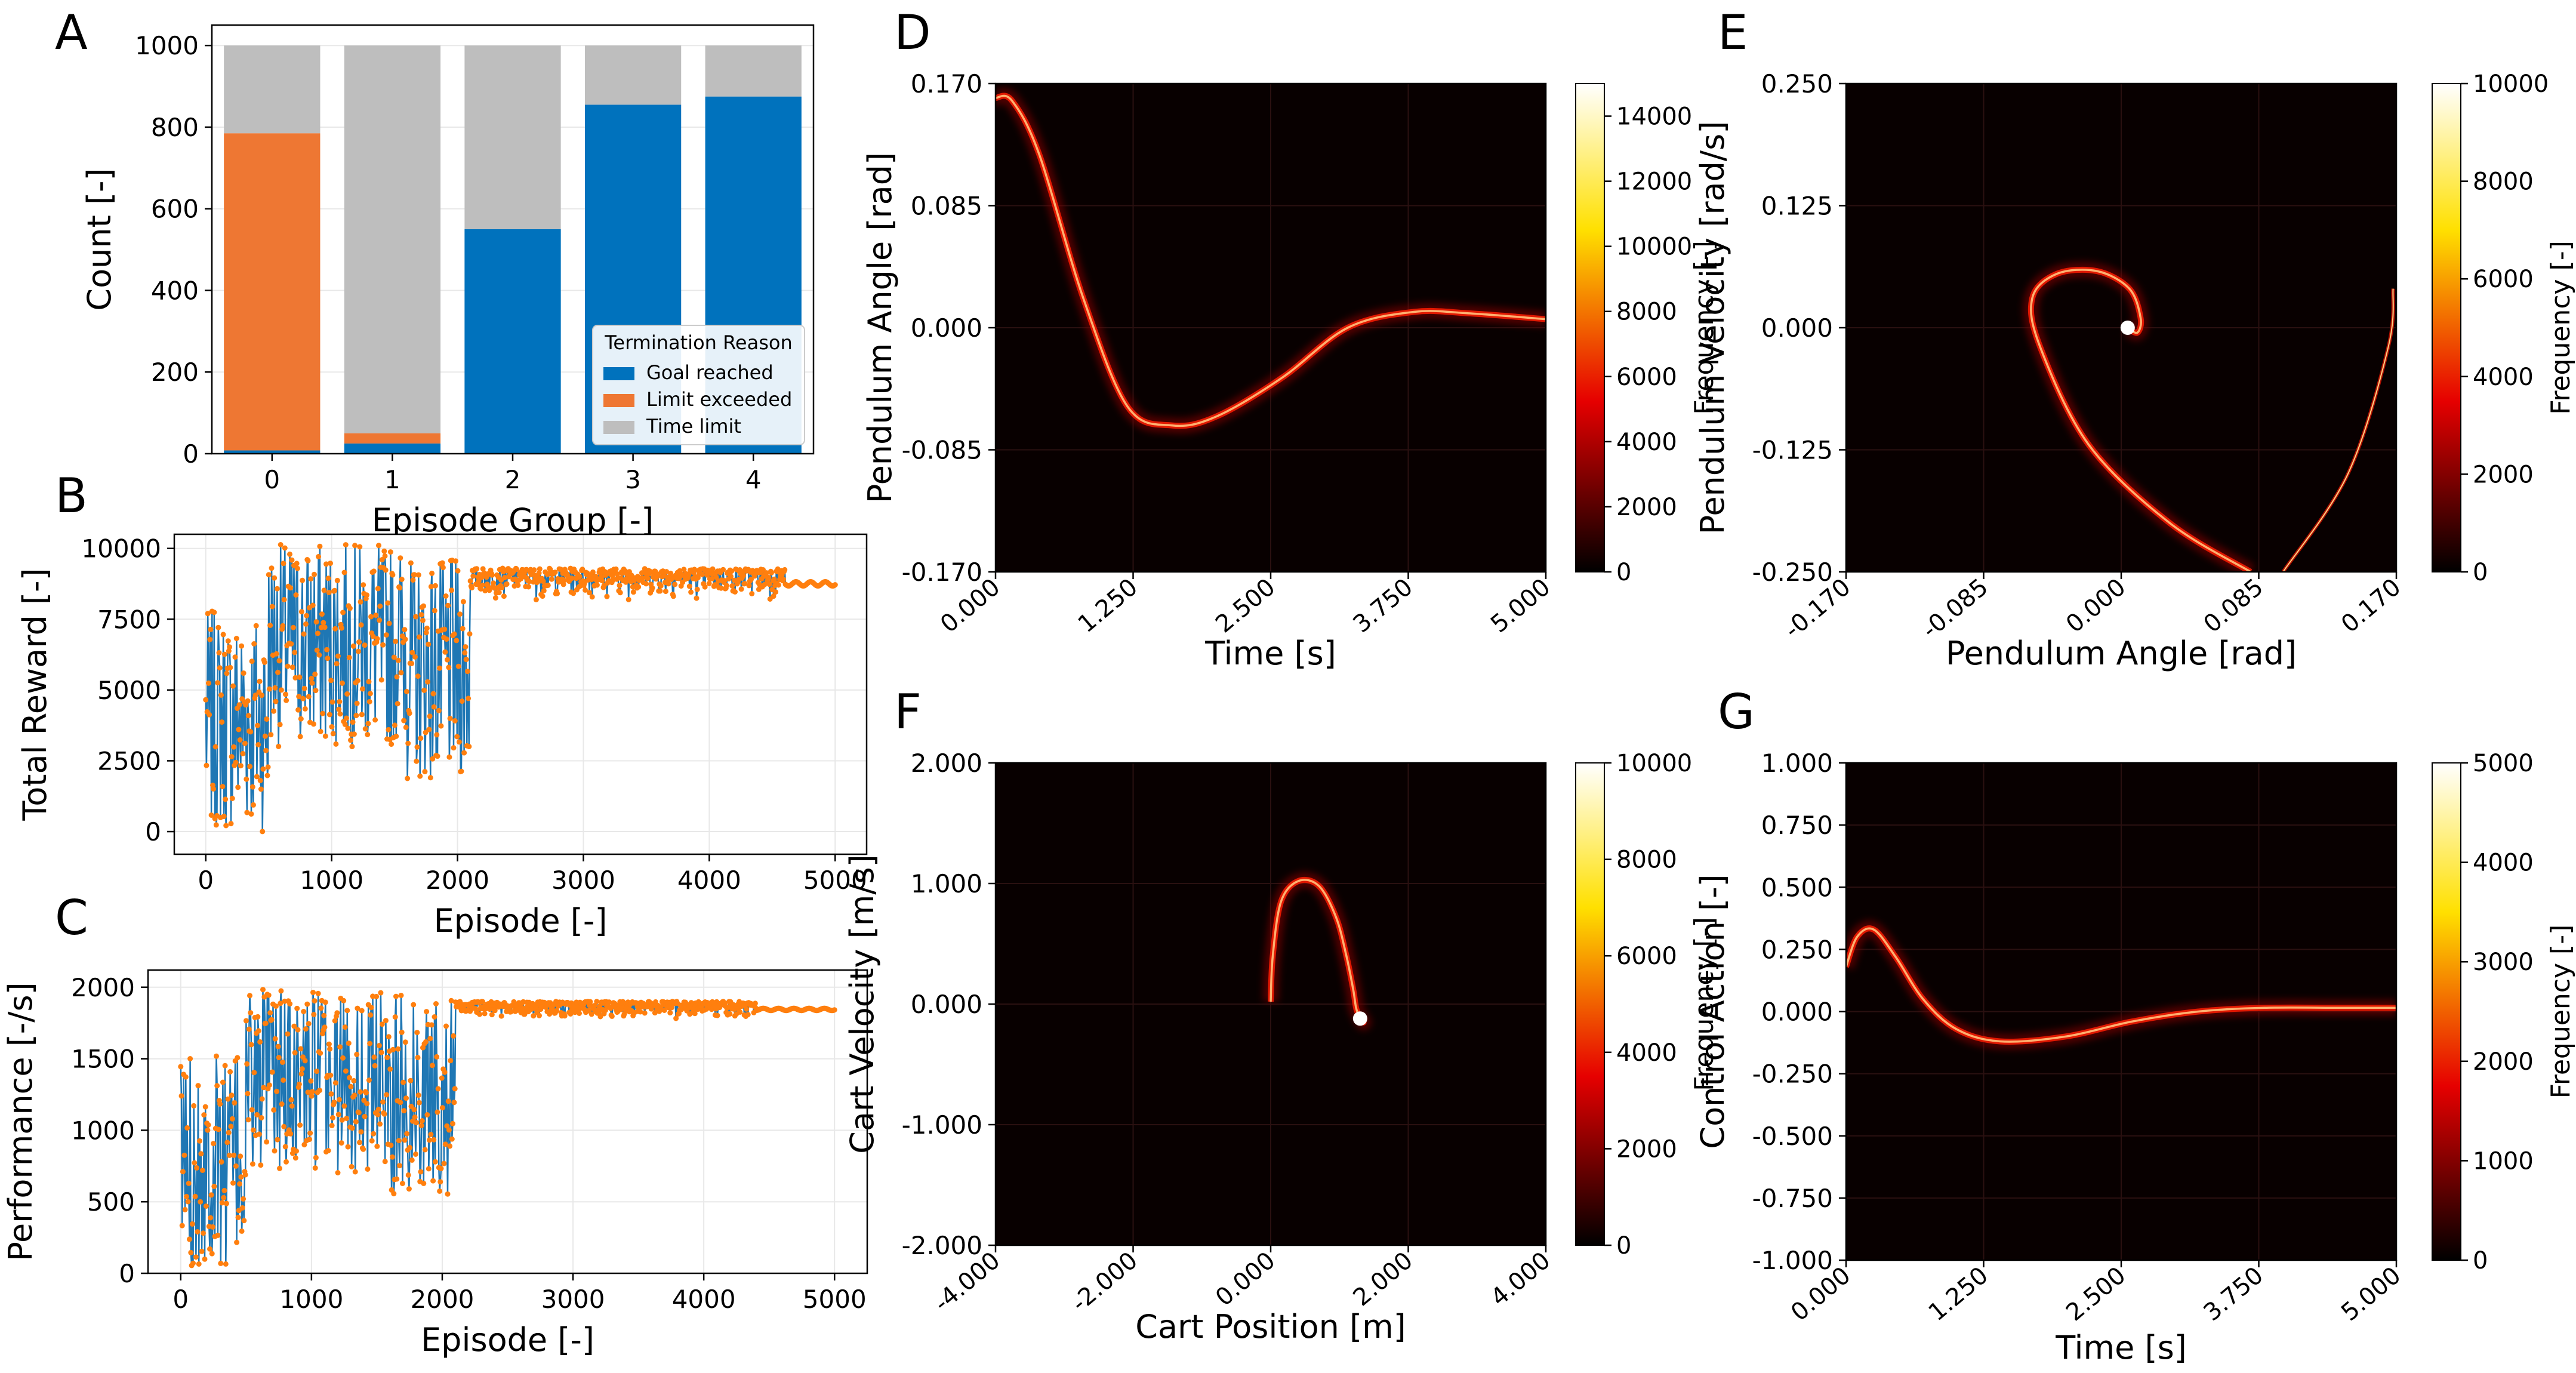 The width and height of the screenshot is (2576, 1373). I want to click on colorbar-D, so click(1590, 327).